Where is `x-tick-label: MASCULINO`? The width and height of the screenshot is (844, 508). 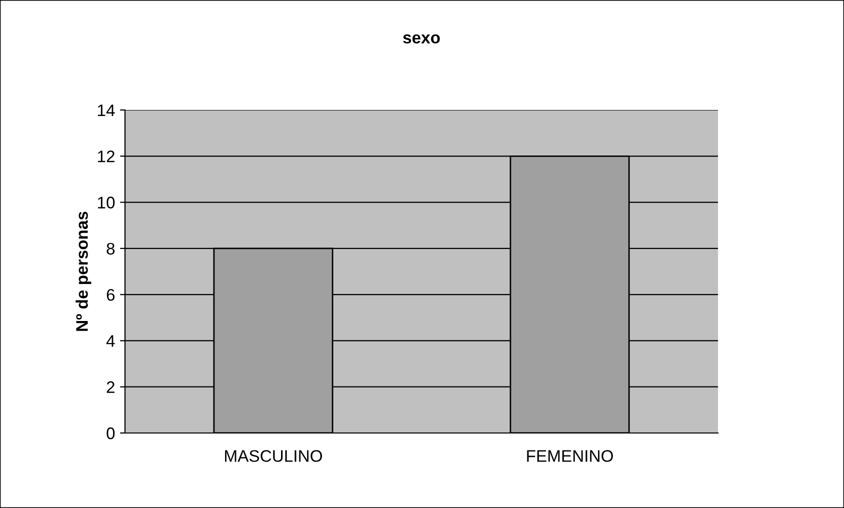
x-tick-label: MASCULINO is located at coordinates (273, 456).